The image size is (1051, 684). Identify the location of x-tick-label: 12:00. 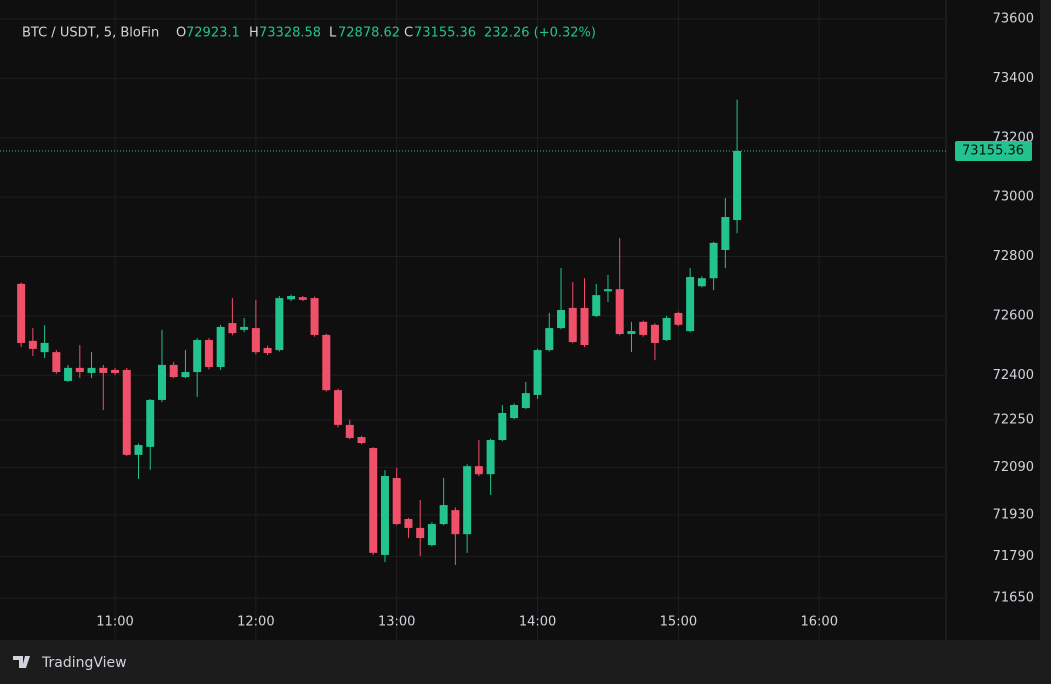
(255, 622).